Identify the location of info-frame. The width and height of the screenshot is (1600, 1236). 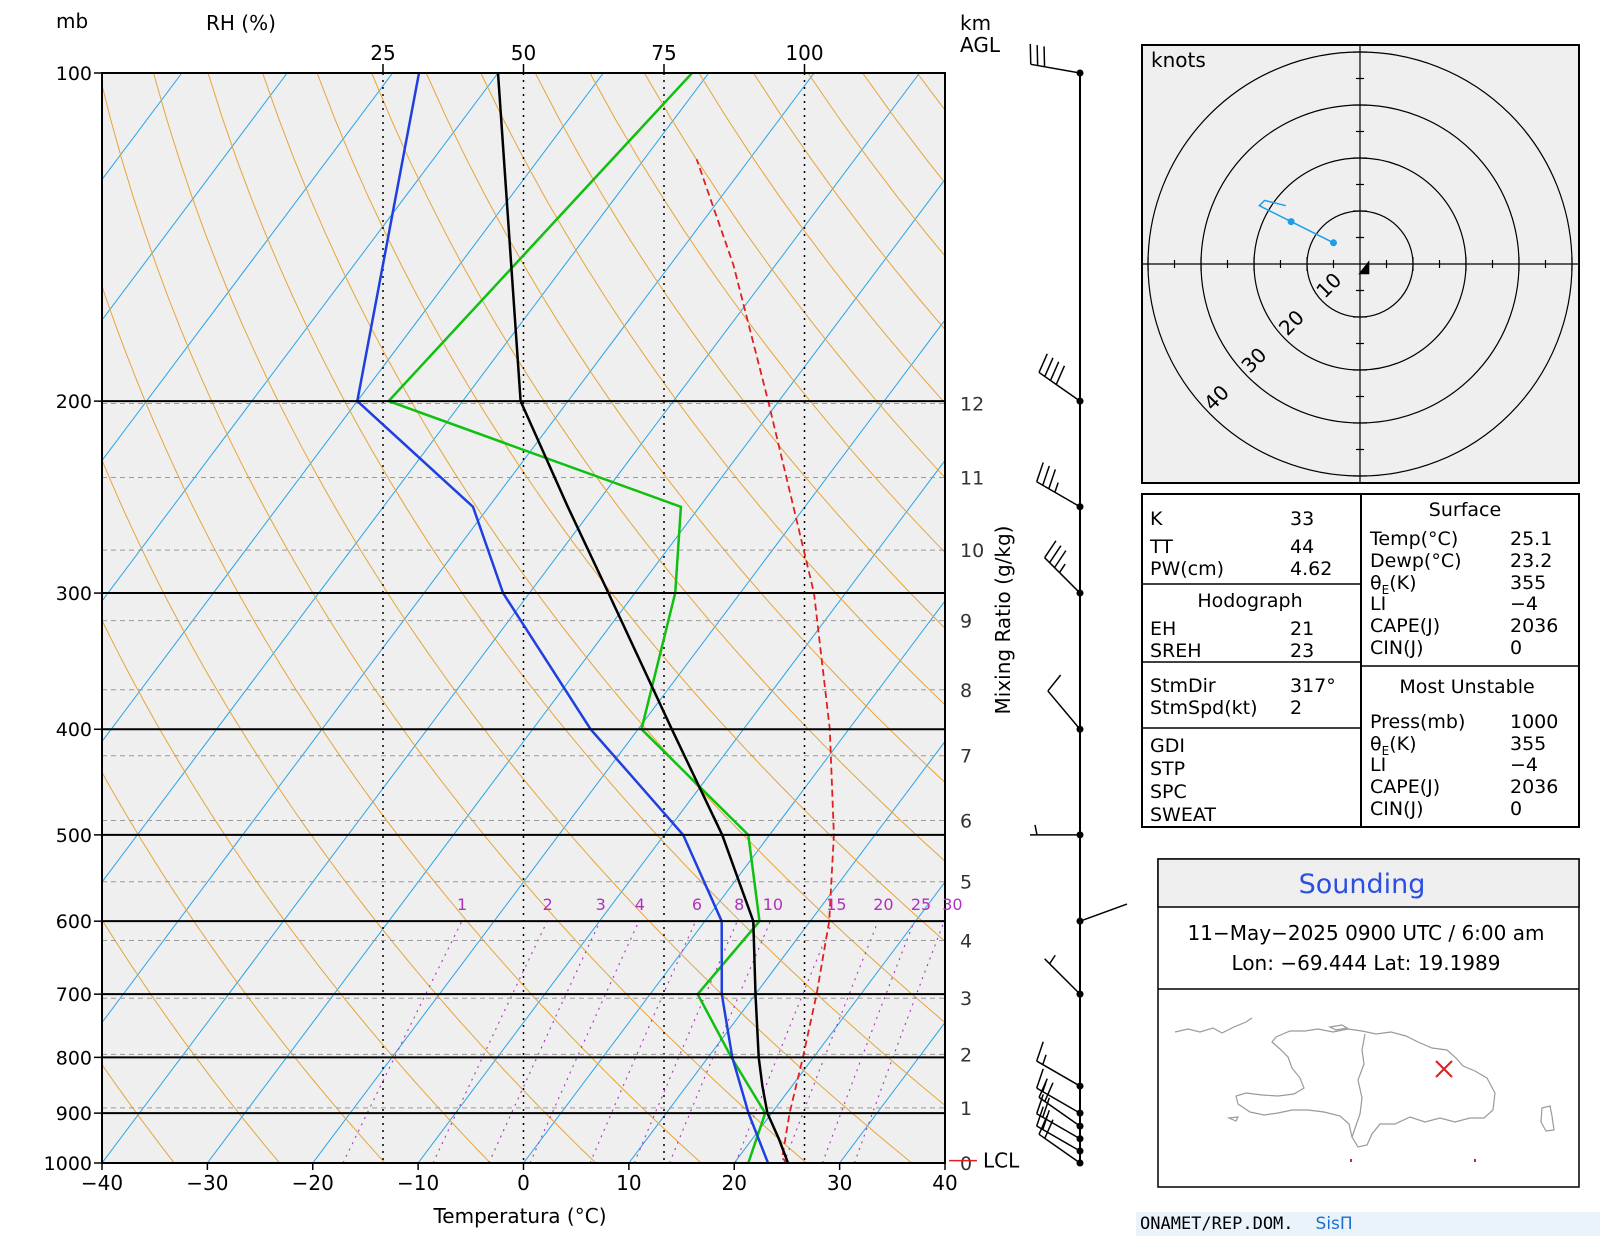
(1368, 1023).